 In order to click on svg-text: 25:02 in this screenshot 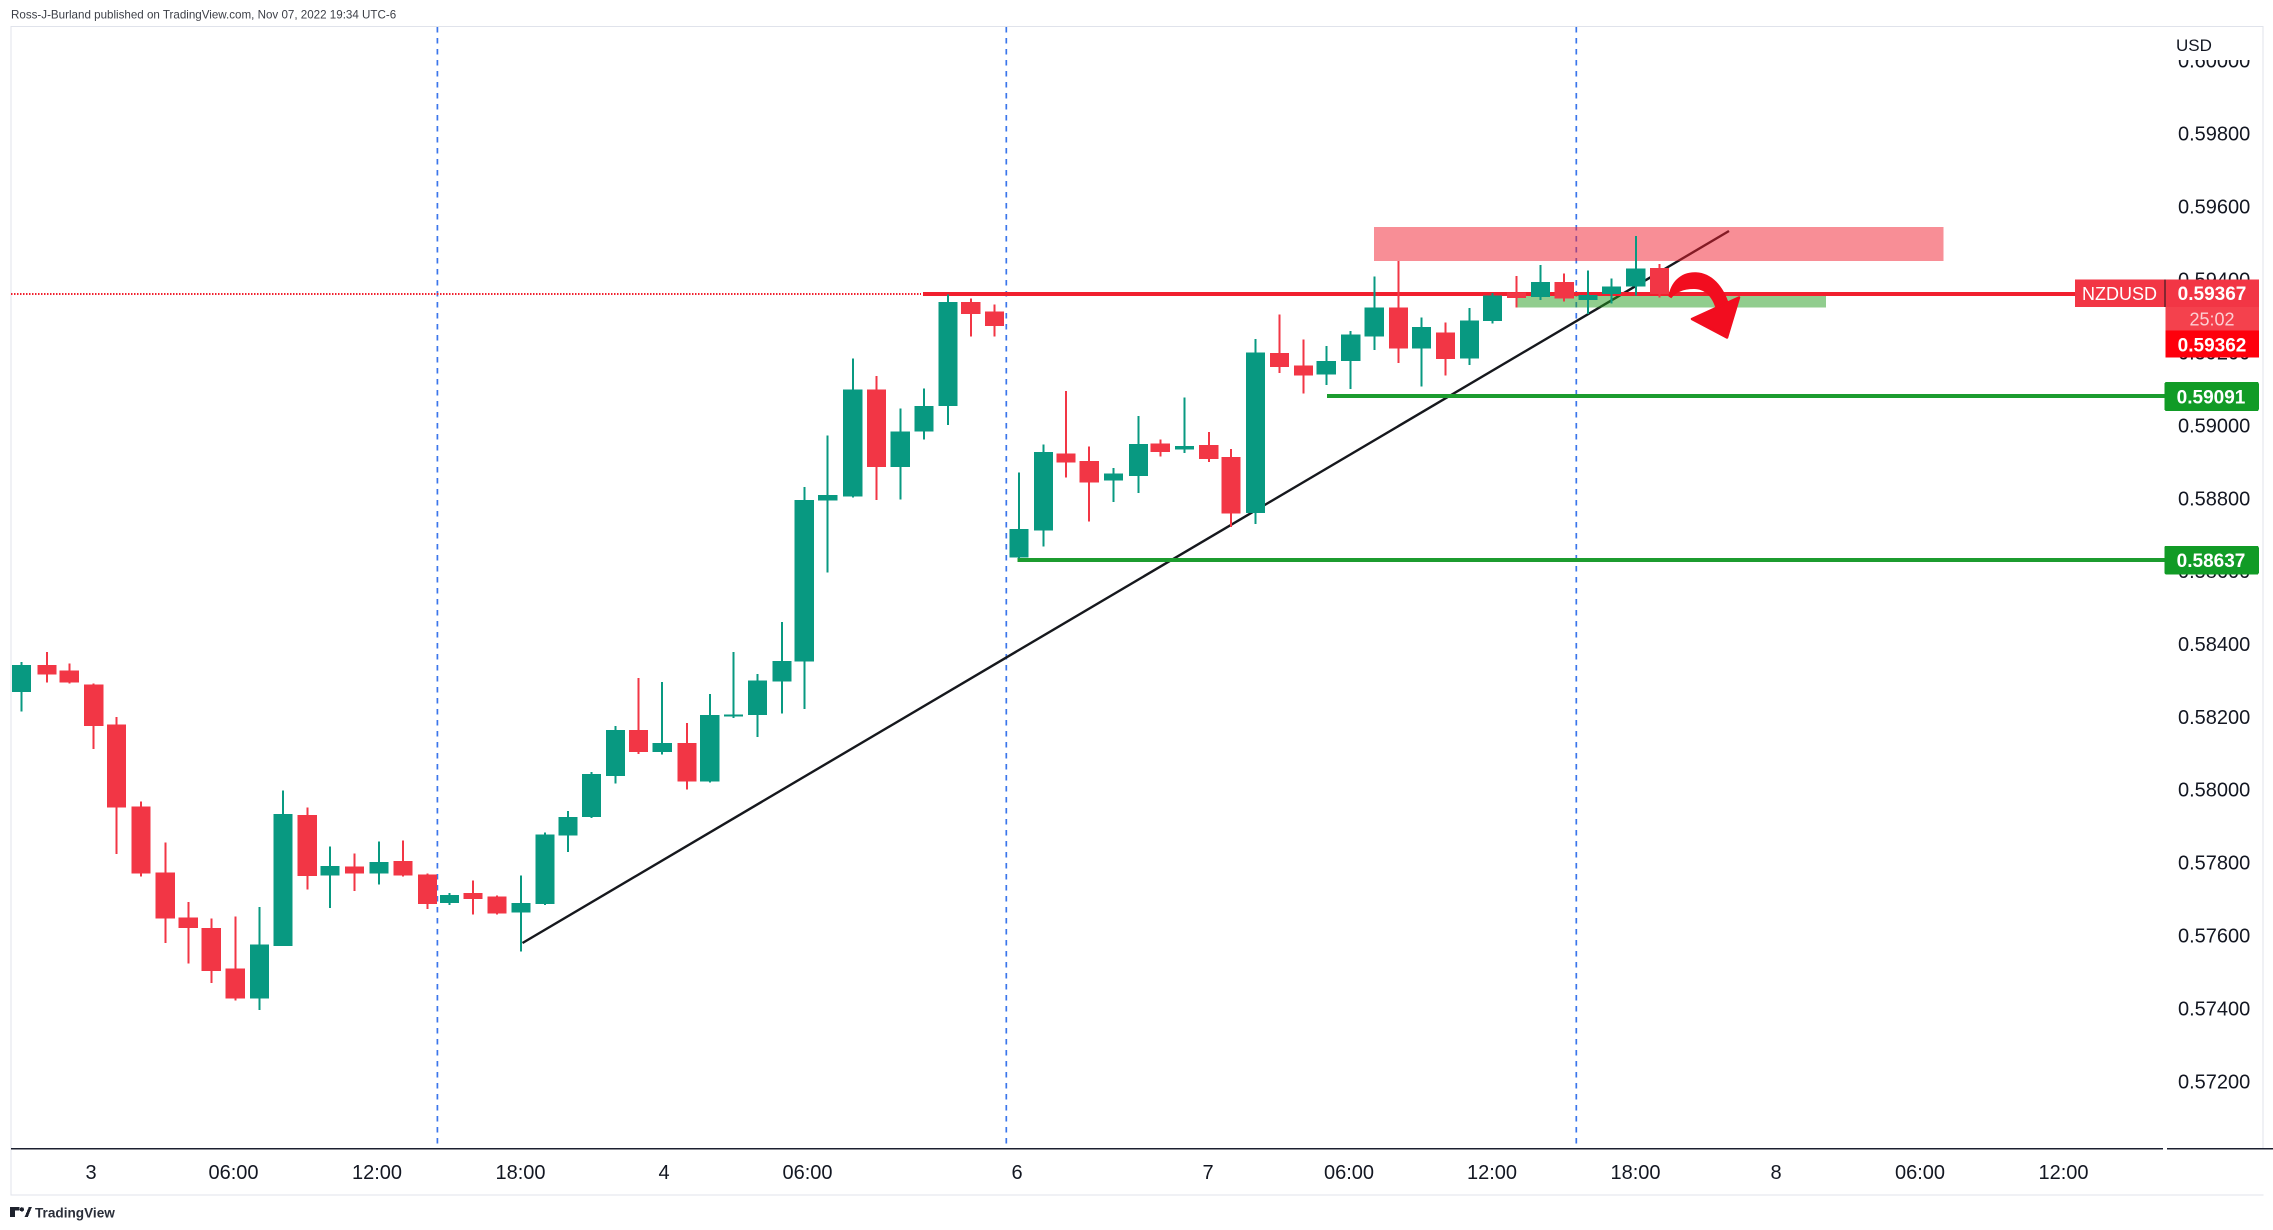, I will do `click(2211, 320)`.